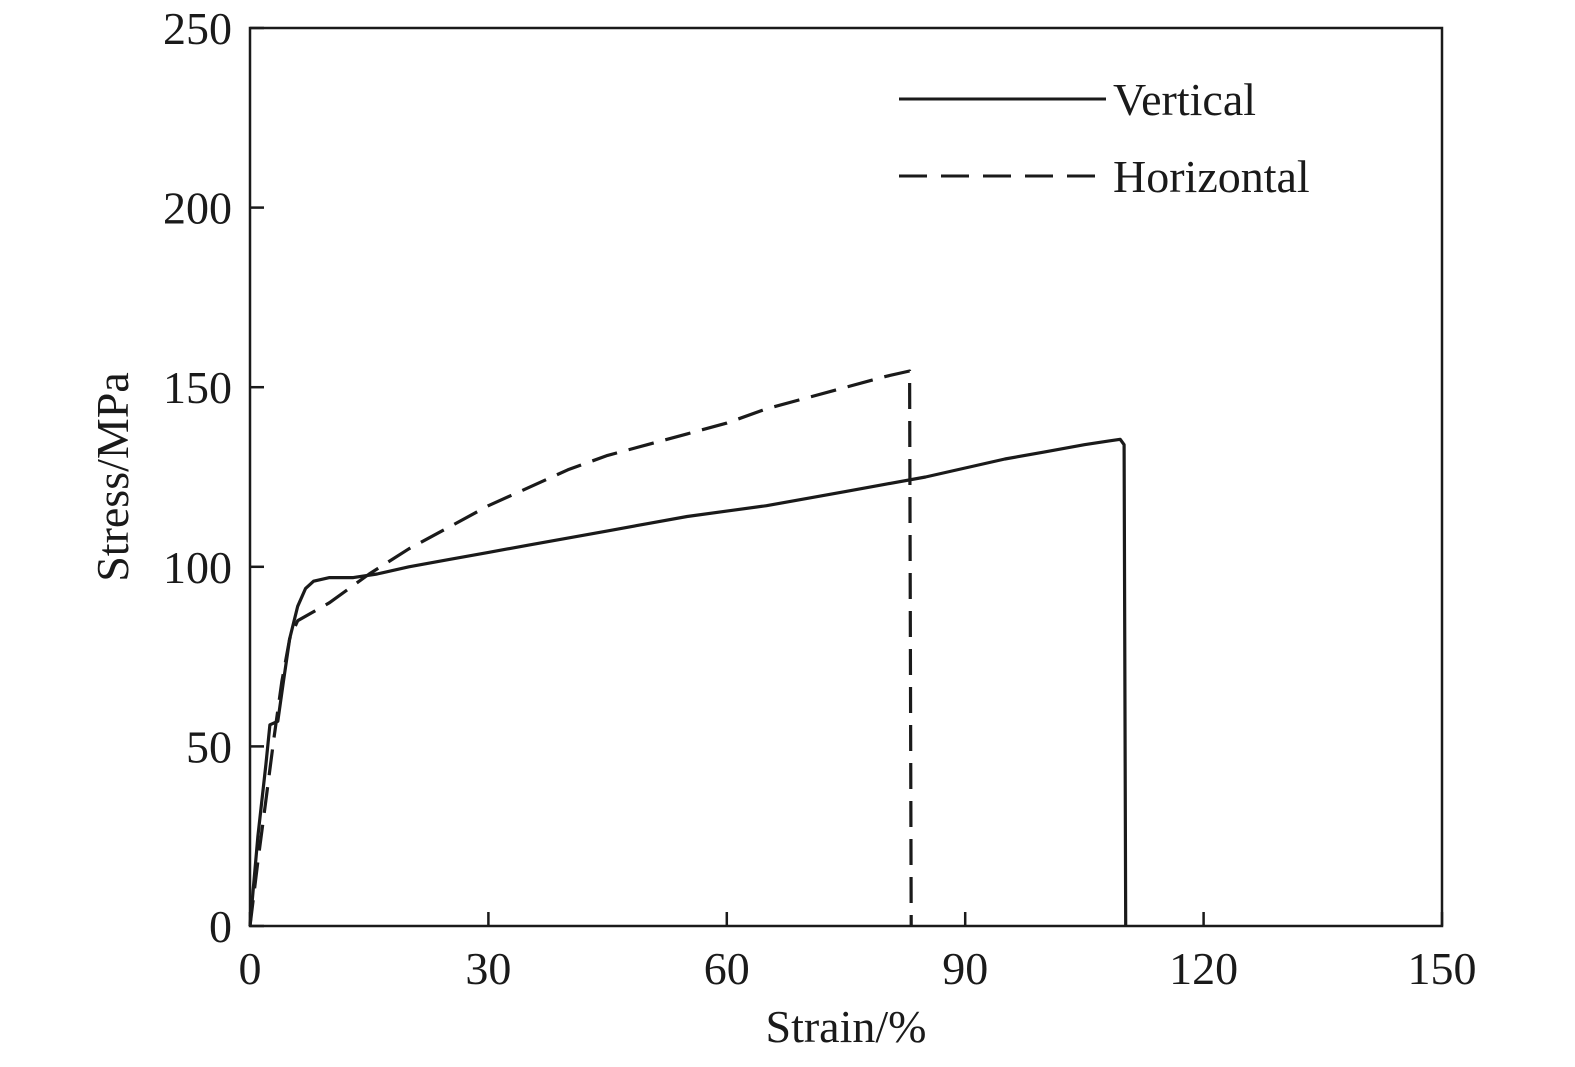 This screenshot has width=1575, height=1067. What do you see at coordinates (1203, 968) in the screenshot?
I see `x-tick-label: 120` at bounding box center [1203, 968].